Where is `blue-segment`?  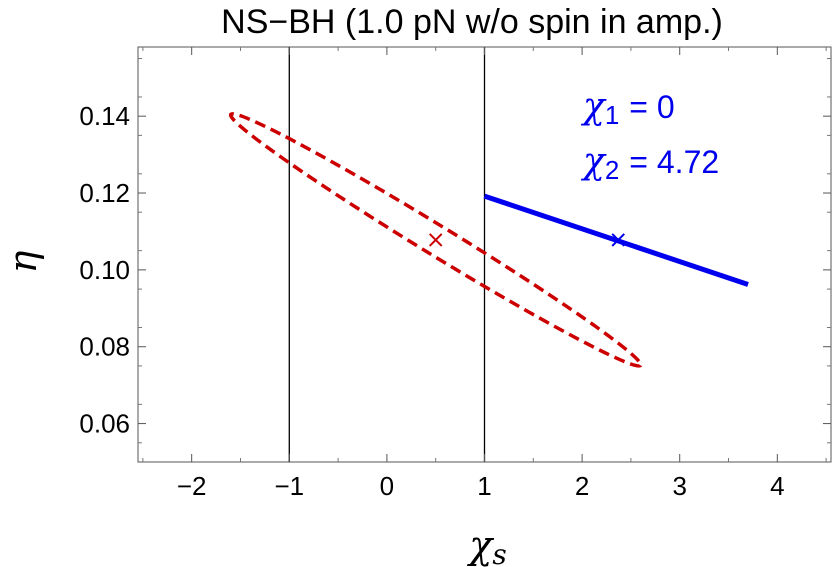
blue-segment is located at coordinates (616, 240).